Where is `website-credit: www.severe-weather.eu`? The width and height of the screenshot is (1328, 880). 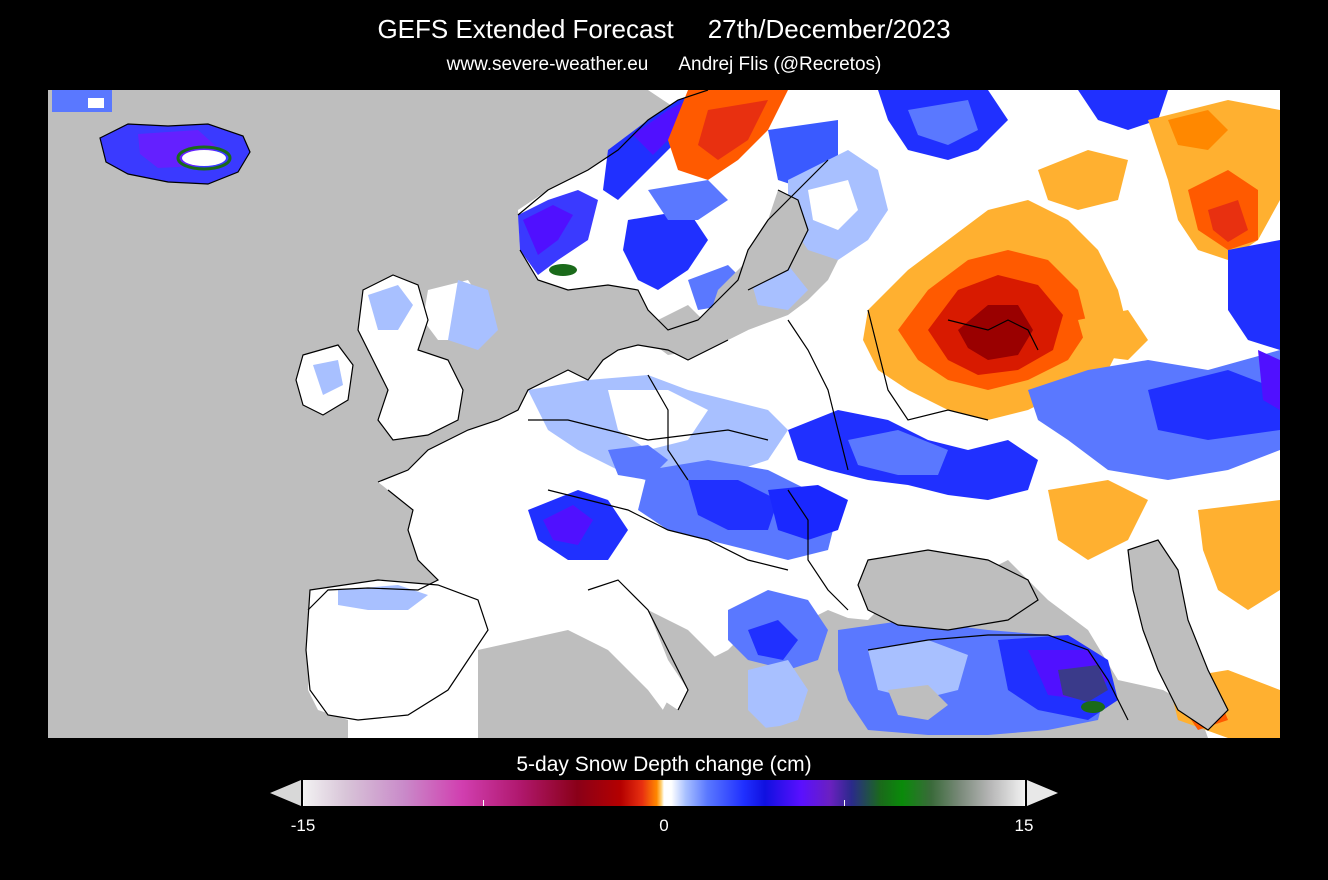
website-credit: www.severe-weather.eu is located at coordinates (547, 64).